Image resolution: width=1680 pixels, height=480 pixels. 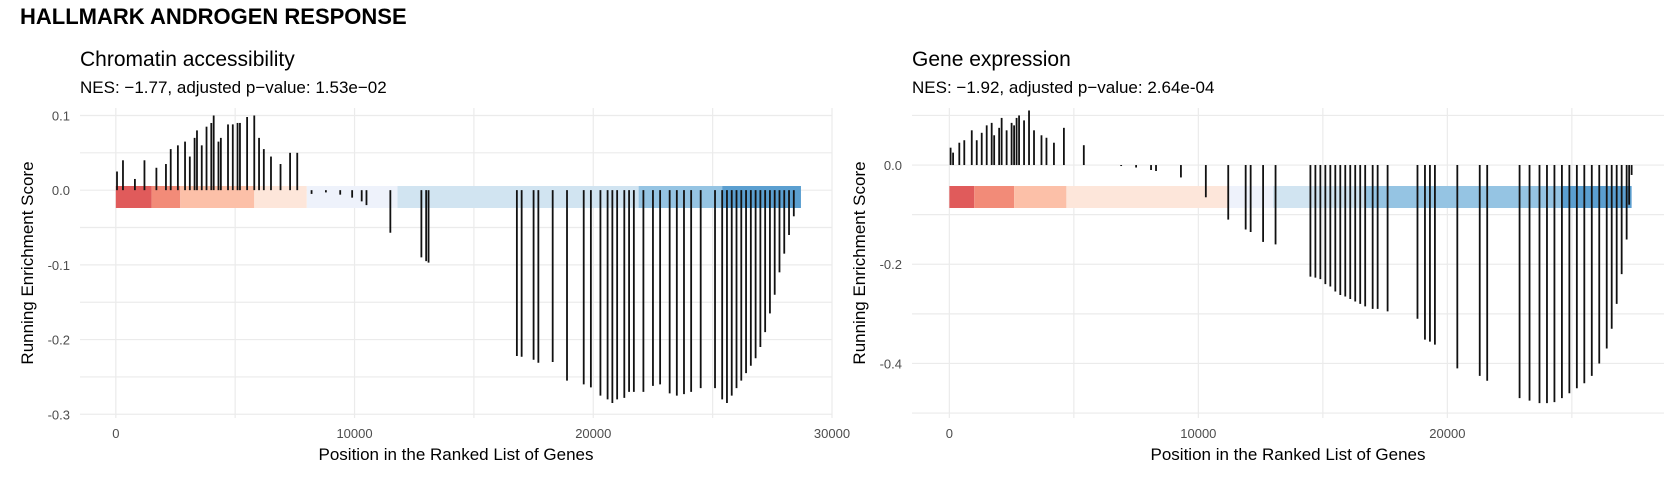 I want to click on panel-1-title: Chromatin accessibility, so click(x=187, y=59).